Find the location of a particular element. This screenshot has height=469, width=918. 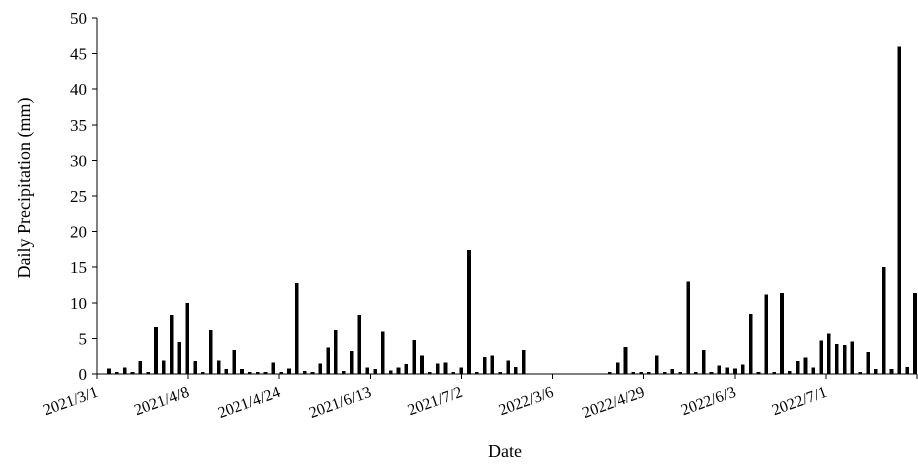

y-tick-label: 25 is located at coordinates (78, 196).